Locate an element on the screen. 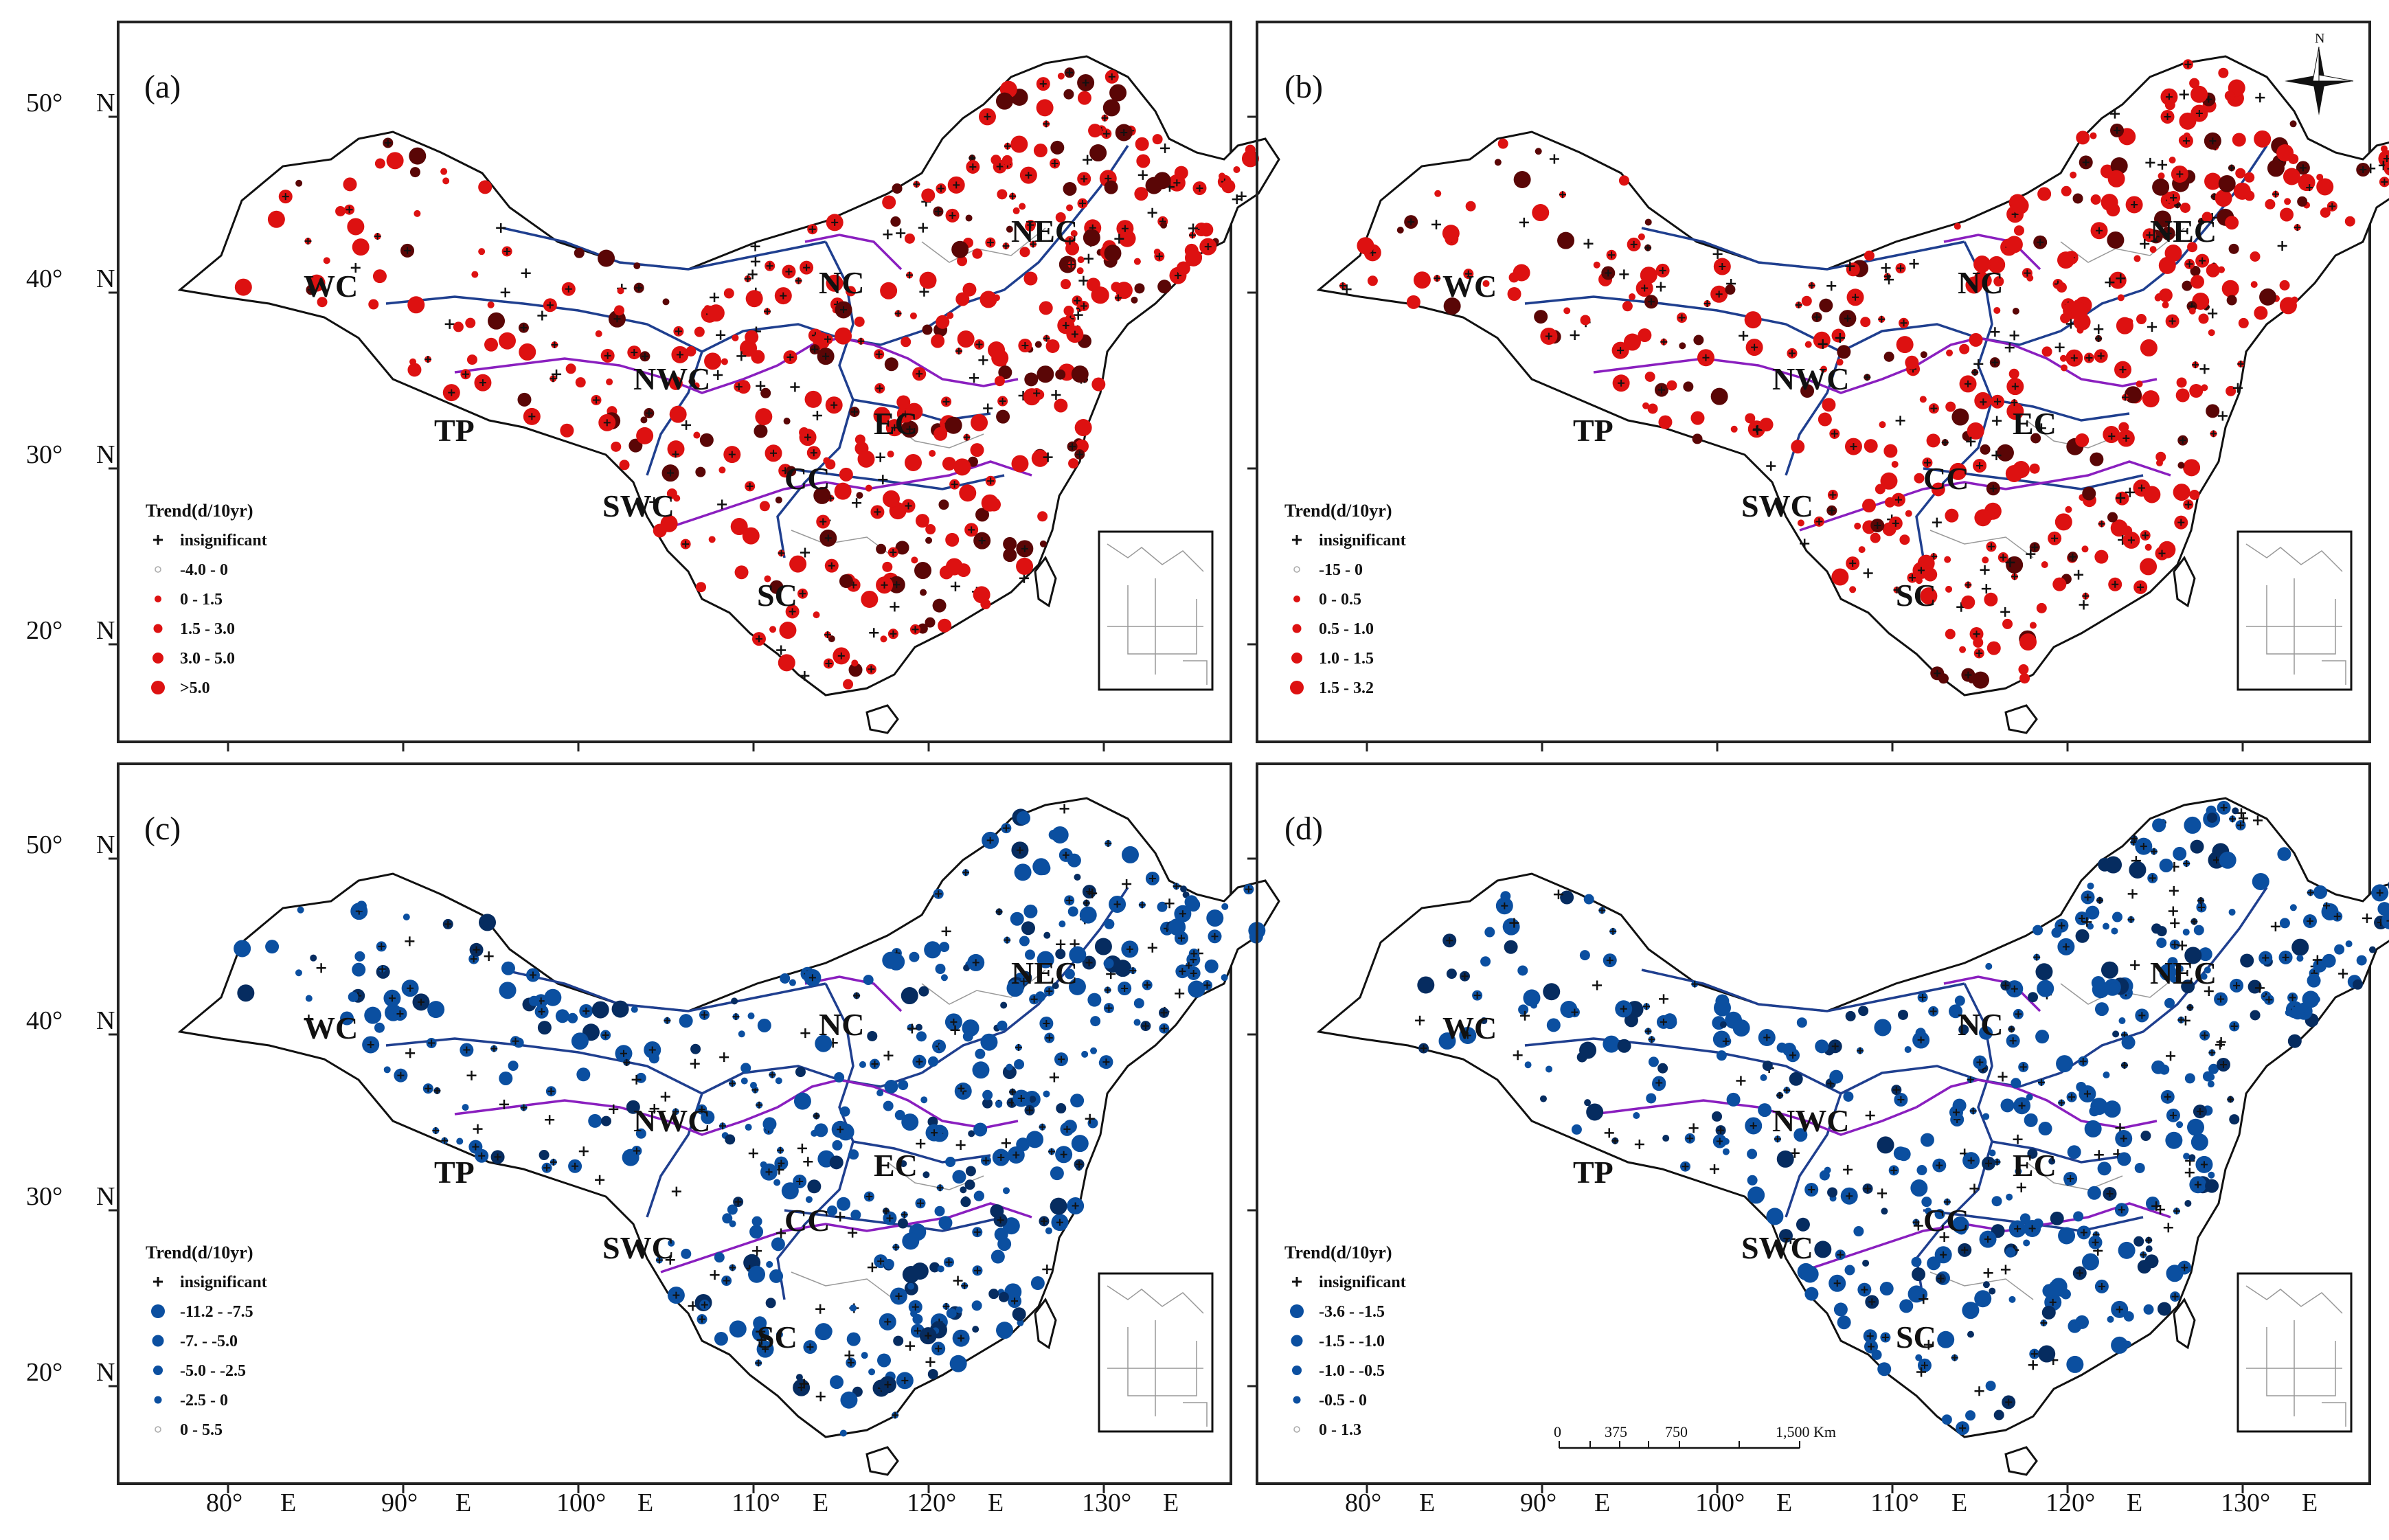 This screenshot has width=2389, height=1540. lat-label-20-bottom: 20° is located at coordinates (44, 1373).